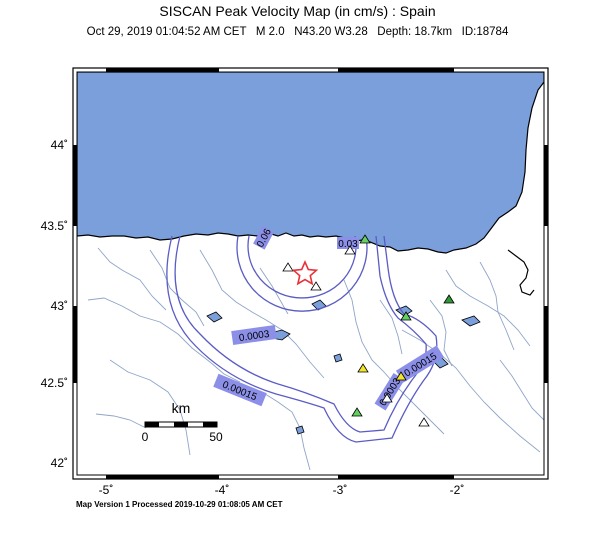 This screenshot has height=544, width=595. I want to click on lat-tick-label: 42˚, so click(59, 463).